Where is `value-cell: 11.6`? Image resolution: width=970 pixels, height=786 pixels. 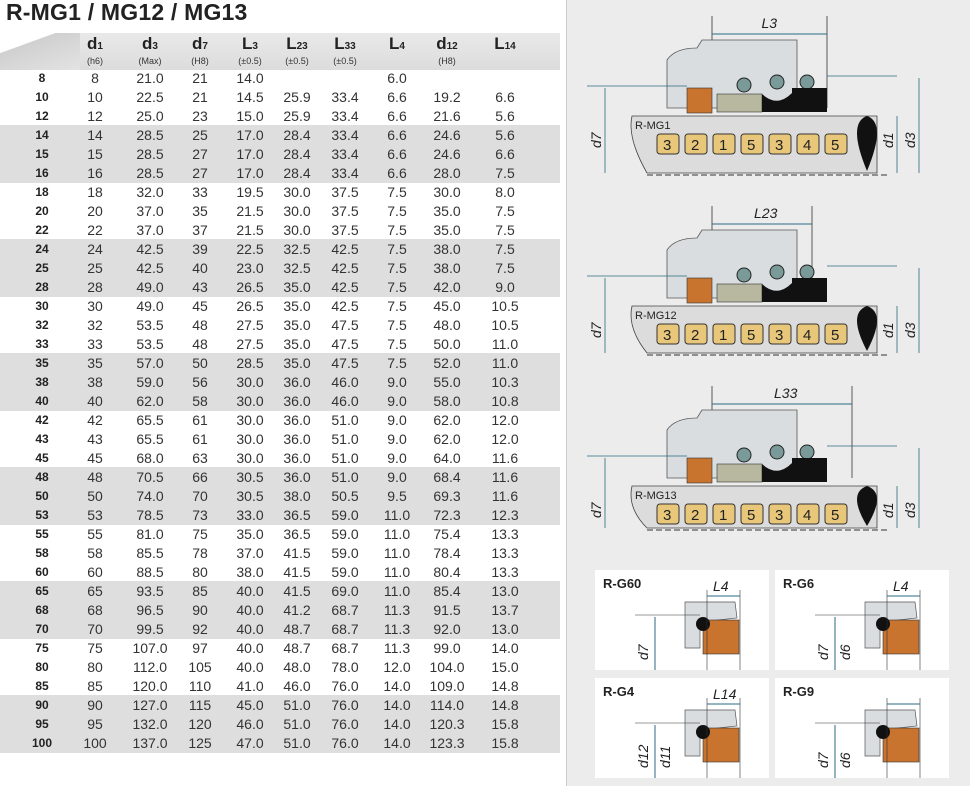
value-cell: 11.6 is located at coordinates (505, 477).